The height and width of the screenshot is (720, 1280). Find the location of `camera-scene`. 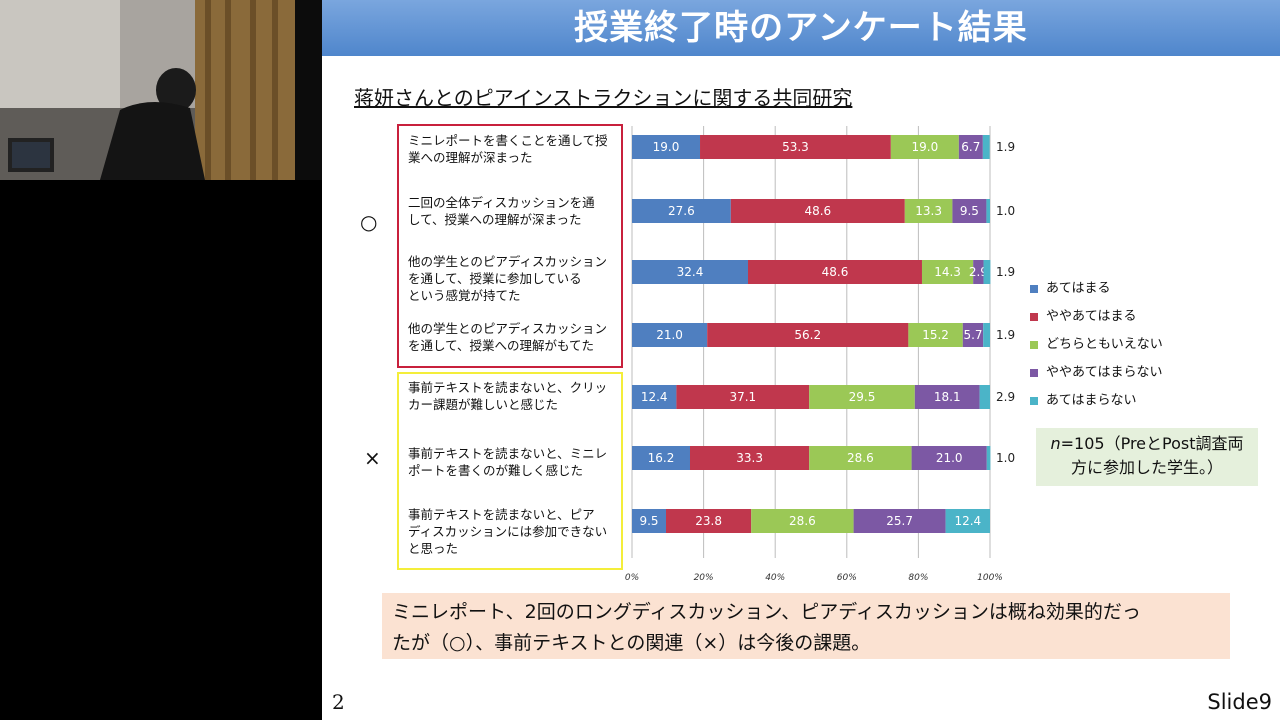

camera-scene is located at coordinates (161, 90).